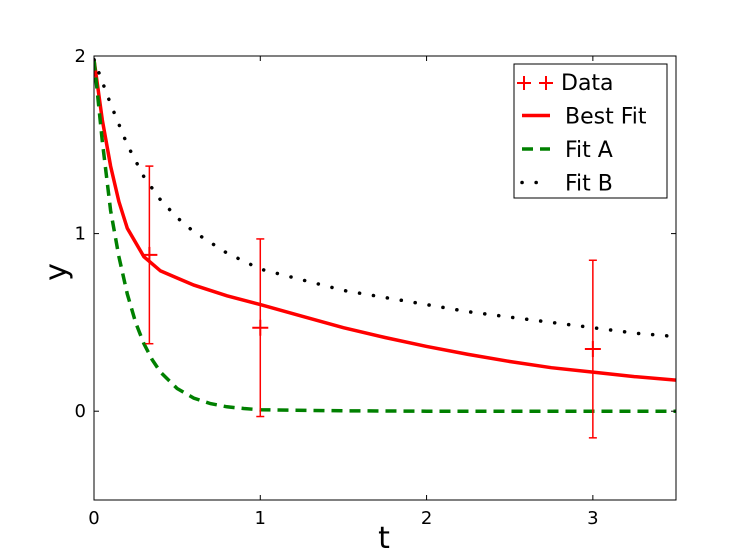  What do you see at coordinates (80, 234) in the screenshot?
I see `y-tick-label: 1` at bounding box center [80, 234].